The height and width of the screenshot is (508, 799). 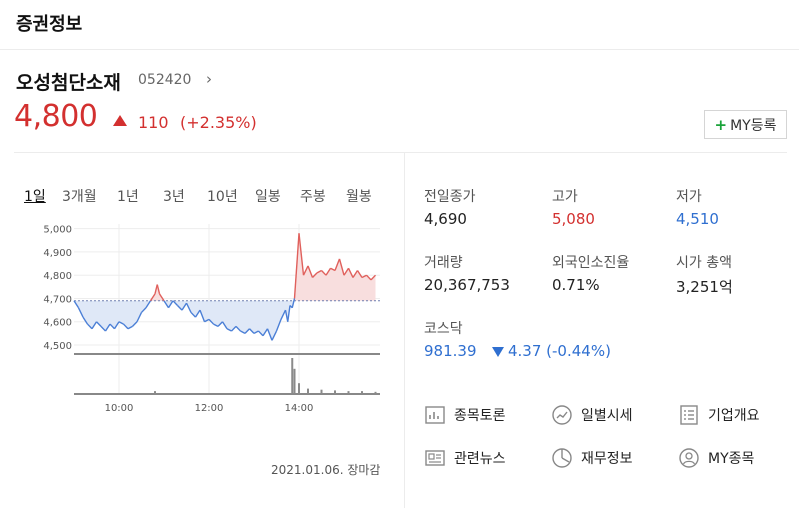 What do you see at coordinates (399, 25) in the screenshot?
I see `header-bar: 증권정보` at bounding box center [399, 25].